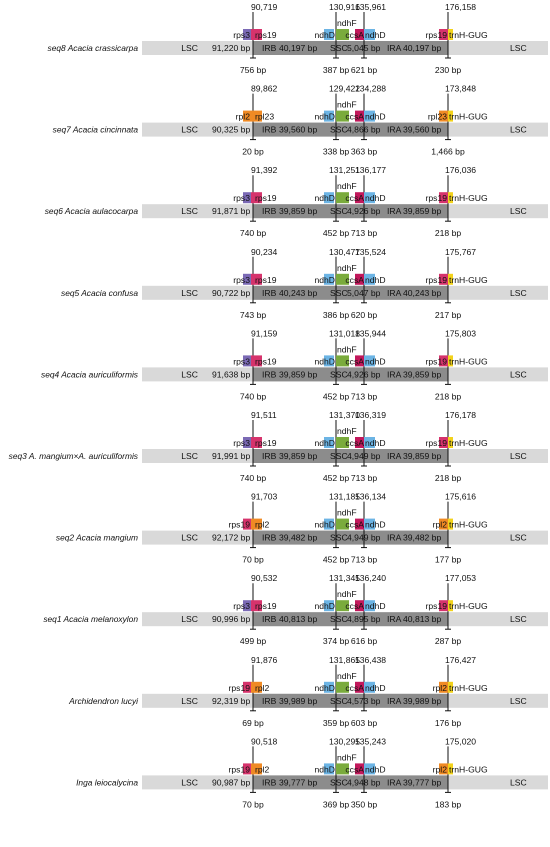 Image resolution: width=550 pixels, height=847 pixels. Describe the element at coordinates (364, 560) in the screenshot. I see `distance-label: 713 bp` at that location.